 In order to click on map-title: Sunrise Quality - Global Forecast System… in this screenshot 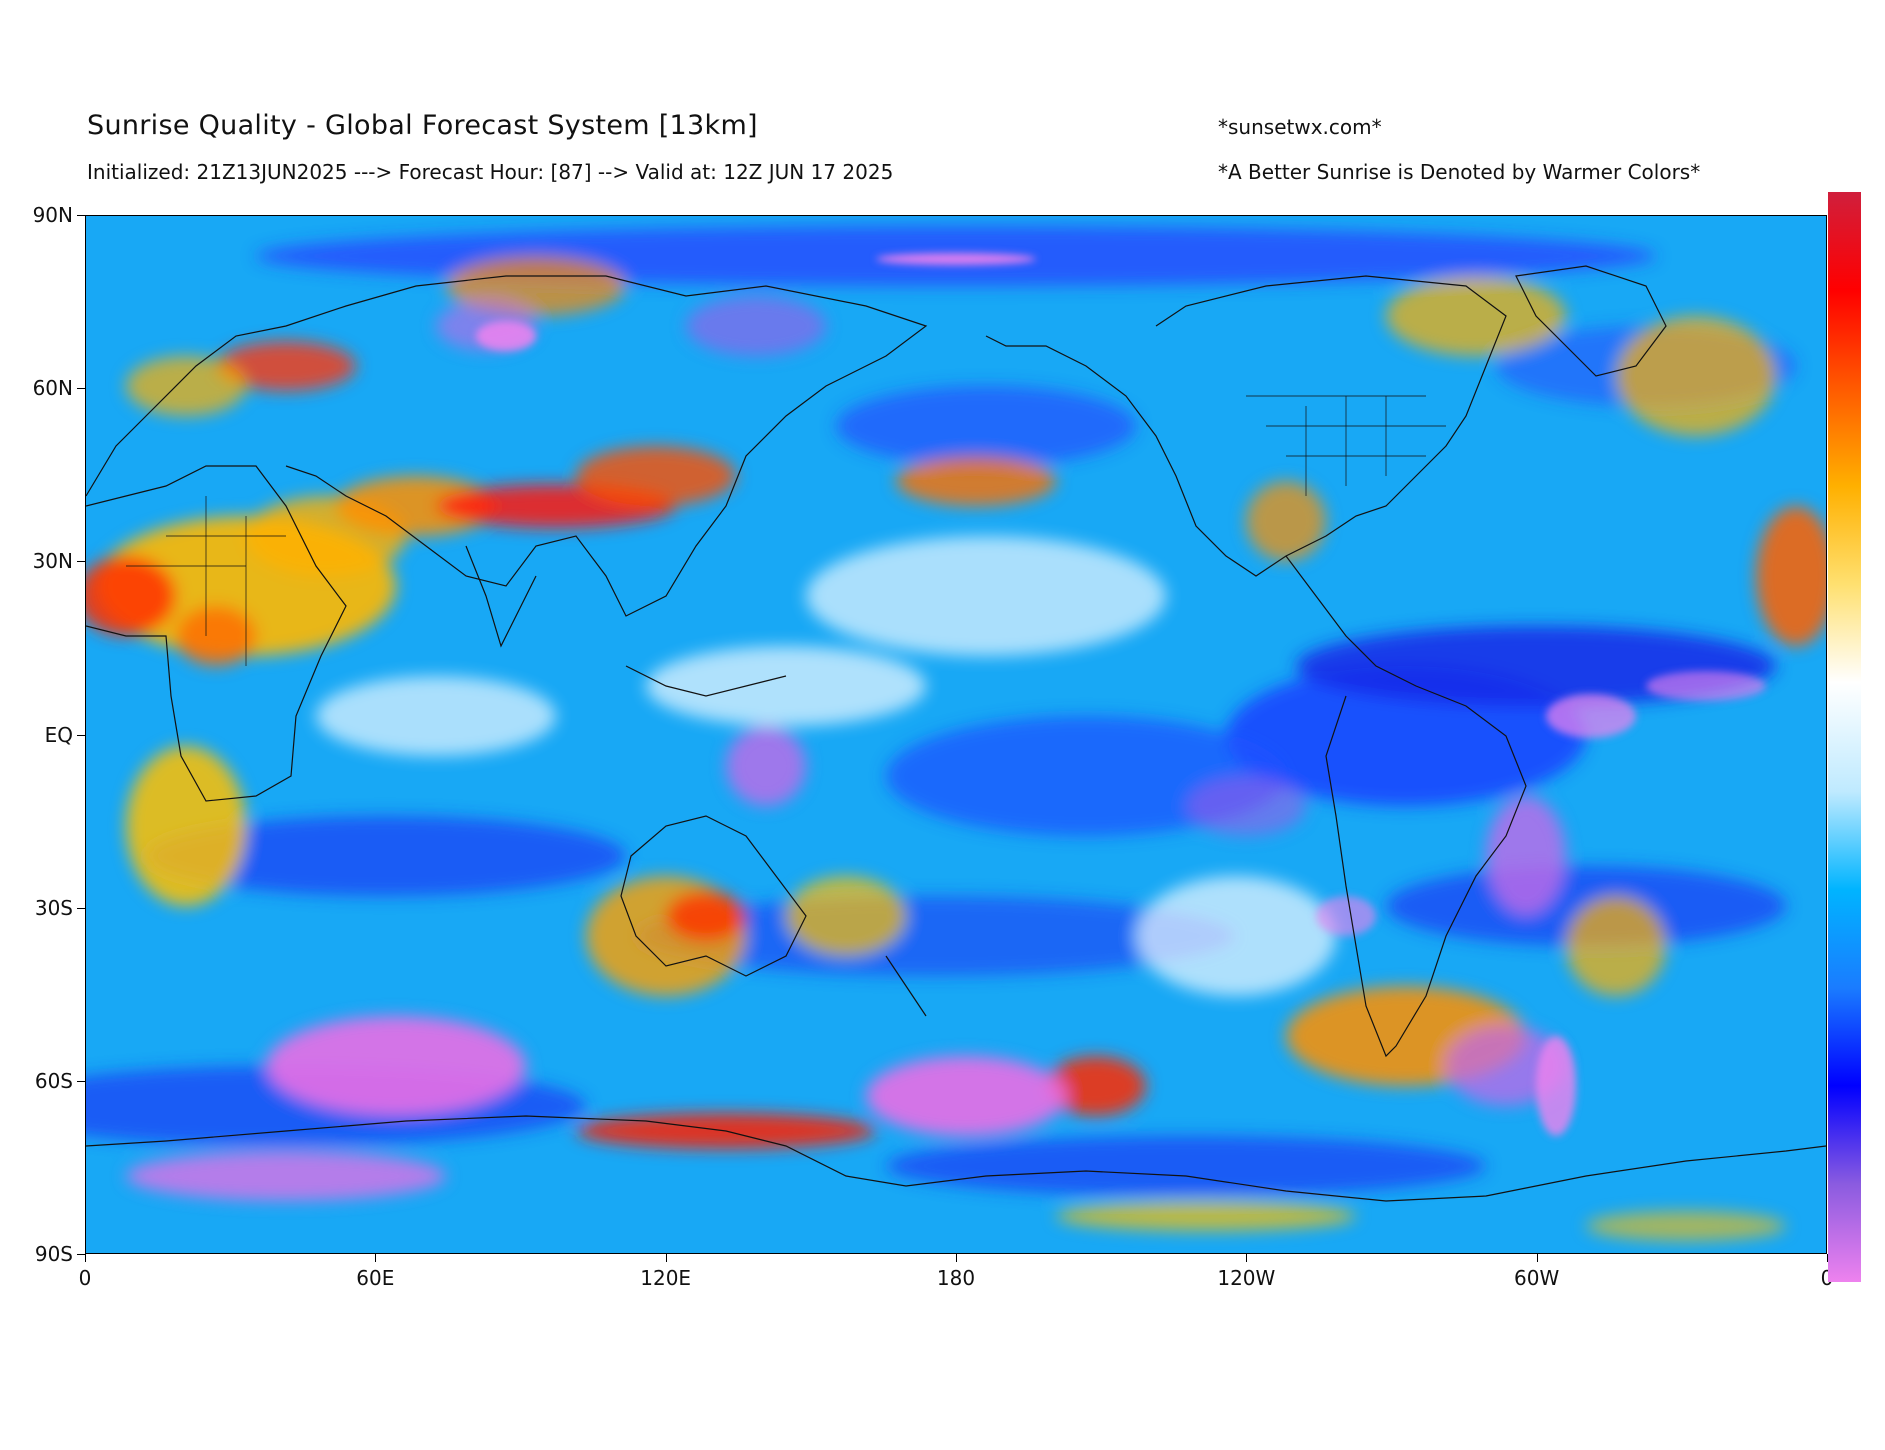, I will do `click(422, 125)`.